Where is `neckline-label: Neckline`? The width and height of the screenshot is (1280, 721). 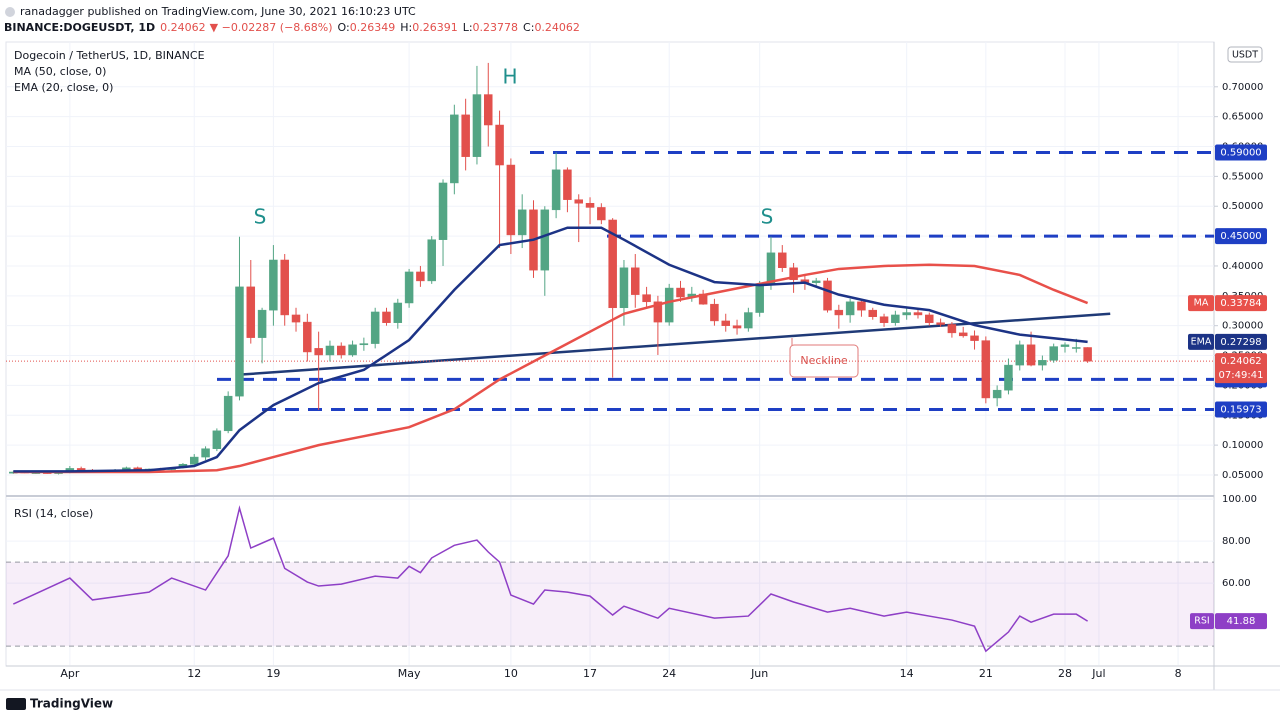 neckline-label: Neckline is located at coordinates (823, 360).